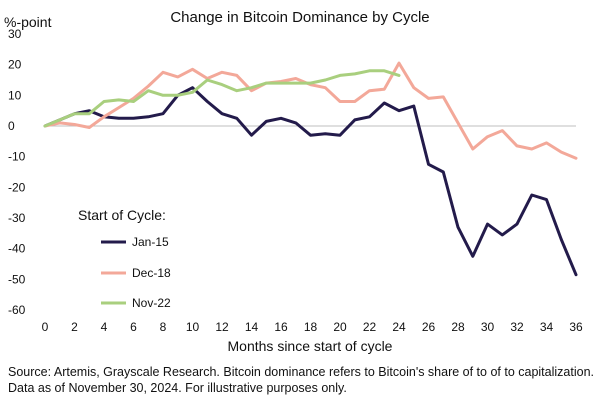 The image size is (600, 400). What do you see at coordinates (17, 172) in the screenshot?
I see `y-tick-labels: 30 20 10 0 -10 -20 -30 -40 -50 -60` at bounding box center [17, 172].